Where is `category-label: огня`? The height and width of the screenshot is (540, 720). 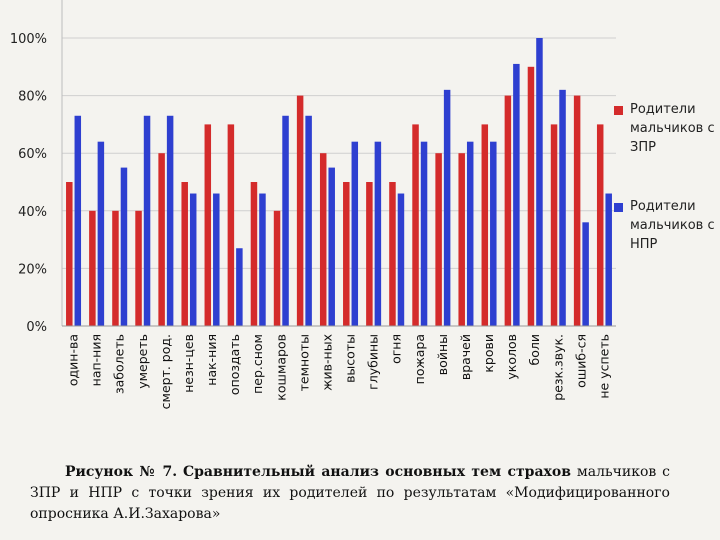
category-label: огня is located at coordinates (396, 349).